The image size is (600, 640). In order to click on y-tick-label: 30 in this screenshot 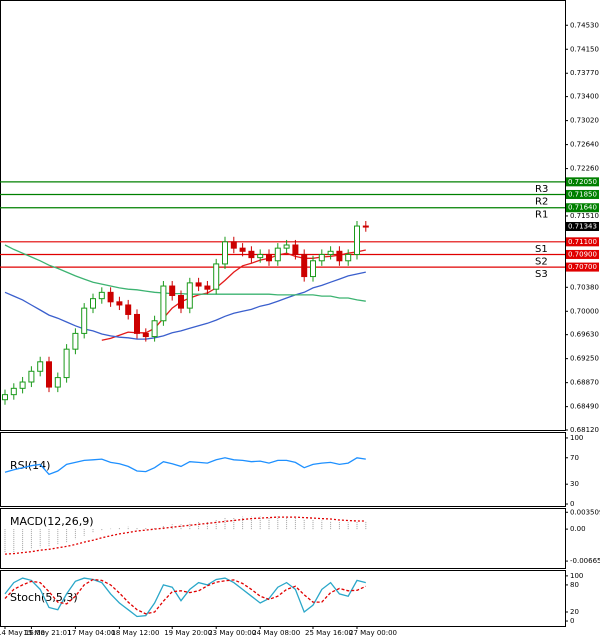, I will do `click(574, 484)`.